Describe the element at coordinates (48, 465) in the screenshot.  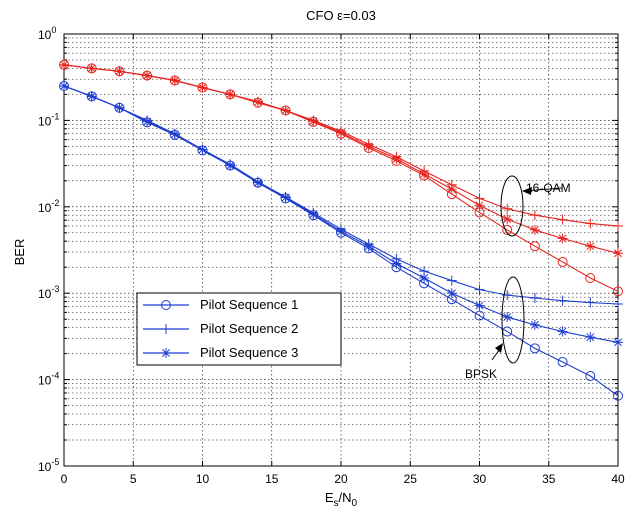
I see `y-tick-label: 10⁻⁵` at that location.